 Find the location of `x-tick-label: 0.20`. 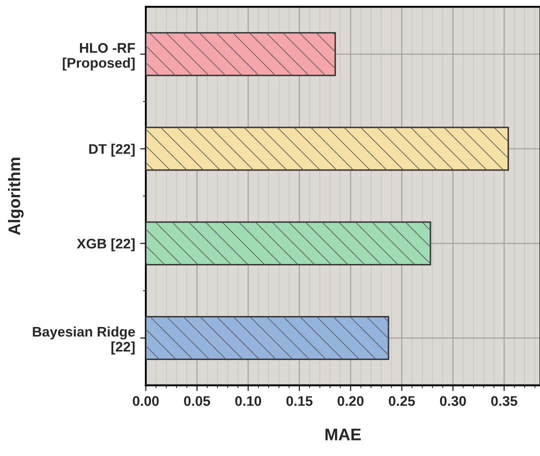

x-tick-label: 0.20 is located at coordinates (351, 401).